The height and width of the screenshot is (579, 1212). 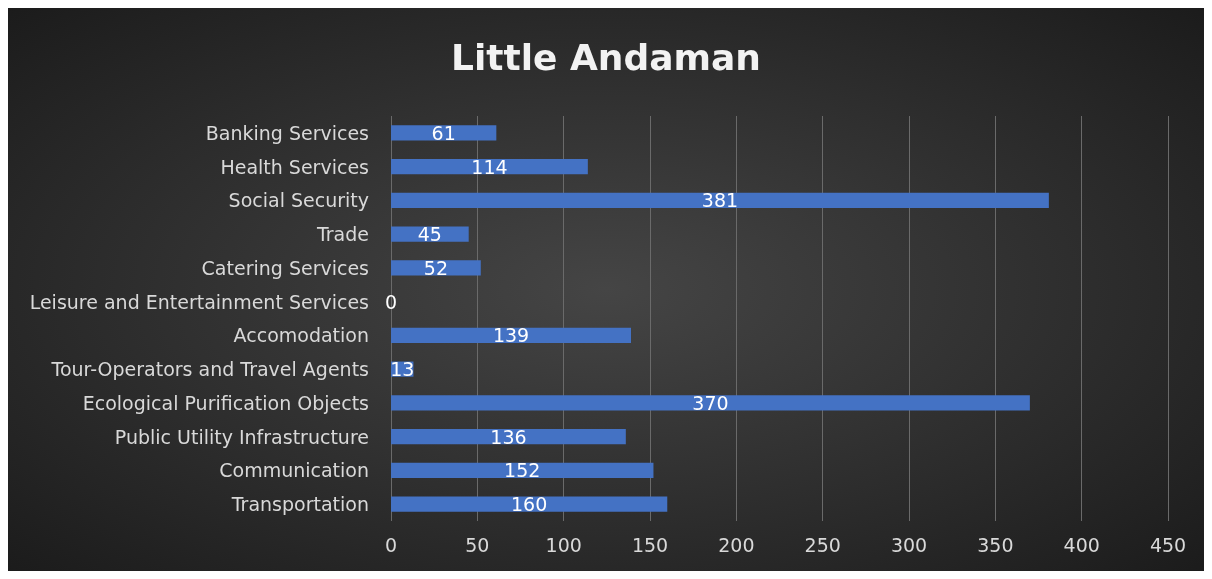 I want to click on chart-title: Little Andaman, so click(x=606, y=57).